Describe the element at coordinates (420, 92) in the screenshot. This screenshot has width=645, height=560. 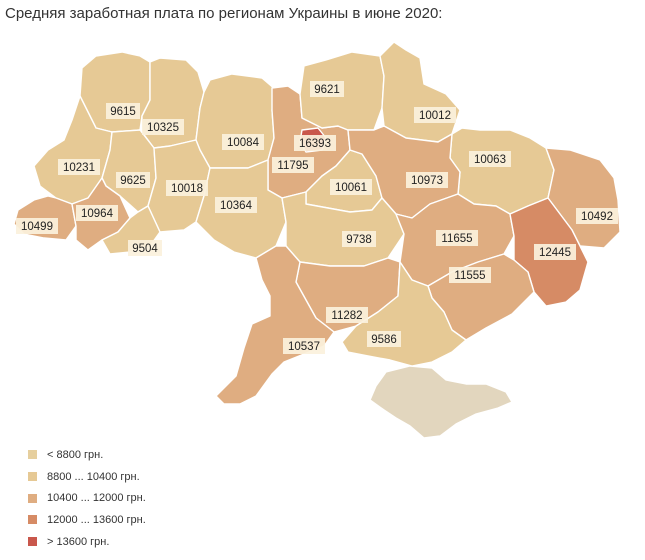
I see `region-sumy` at that location.